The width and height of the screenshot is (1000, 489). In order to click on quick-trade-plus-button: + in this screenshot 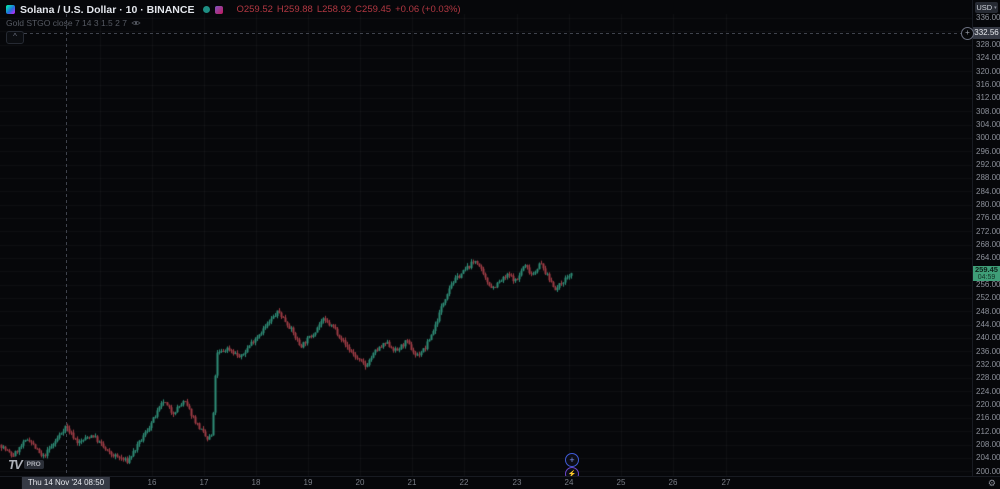, I will do `click(572, 460)`.